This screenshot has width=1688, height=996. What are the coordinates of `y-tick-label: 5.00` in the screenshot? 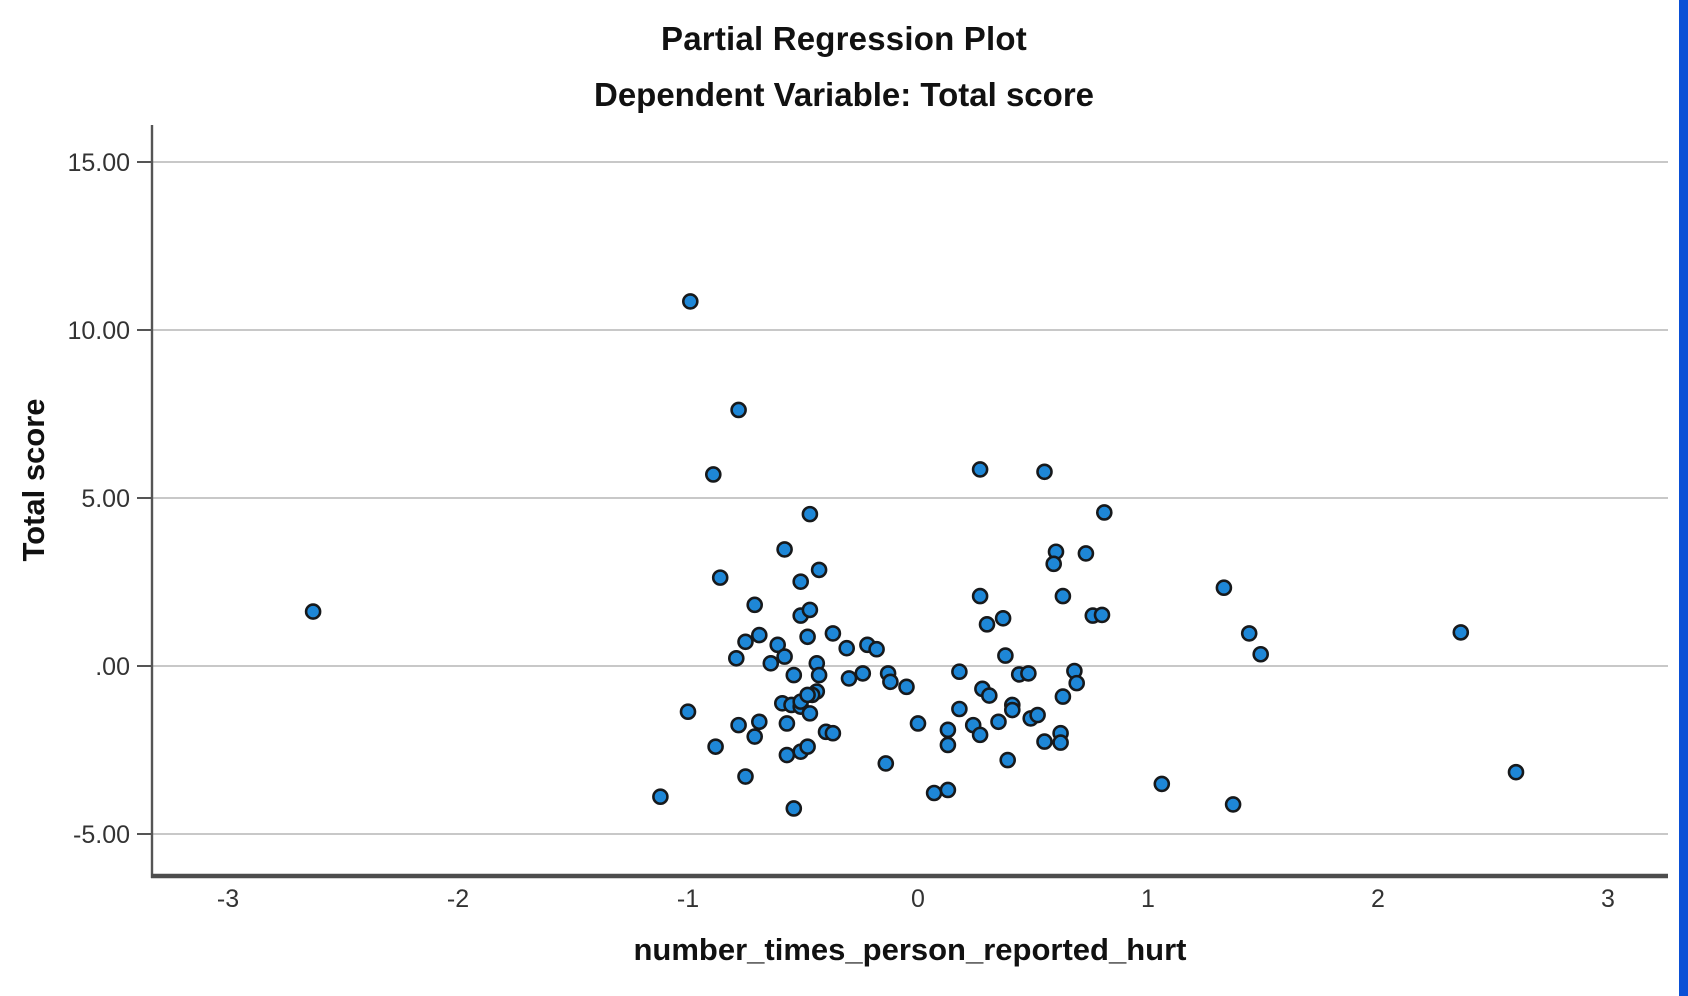 It's located at (105, 499).